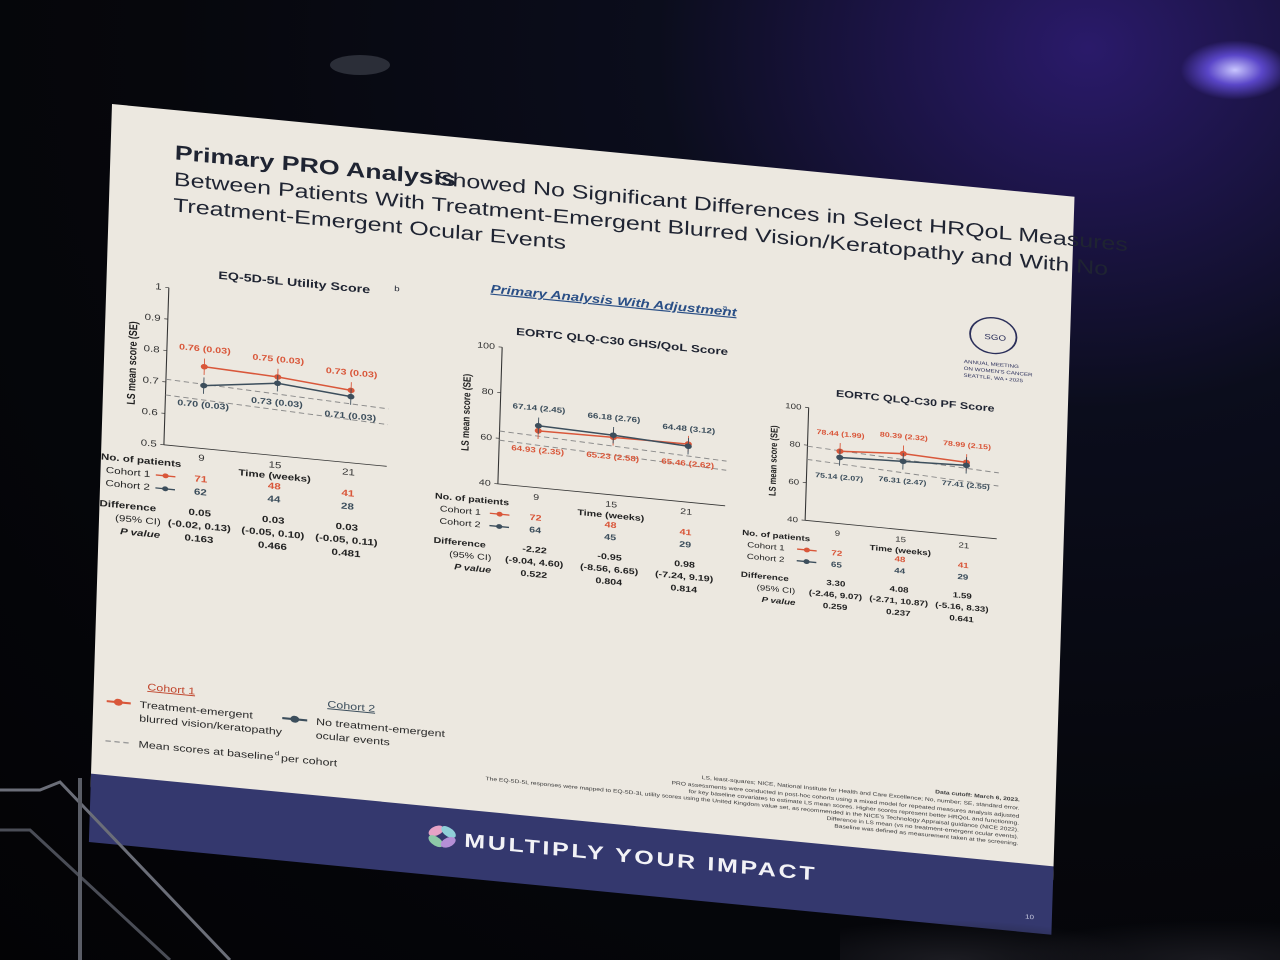 This screenshot has width=1280, height=960. What do you see at coordinates (397, 288) in the screenshot?
I see `chart-title-sup: b` at bounding box center [397, 288].